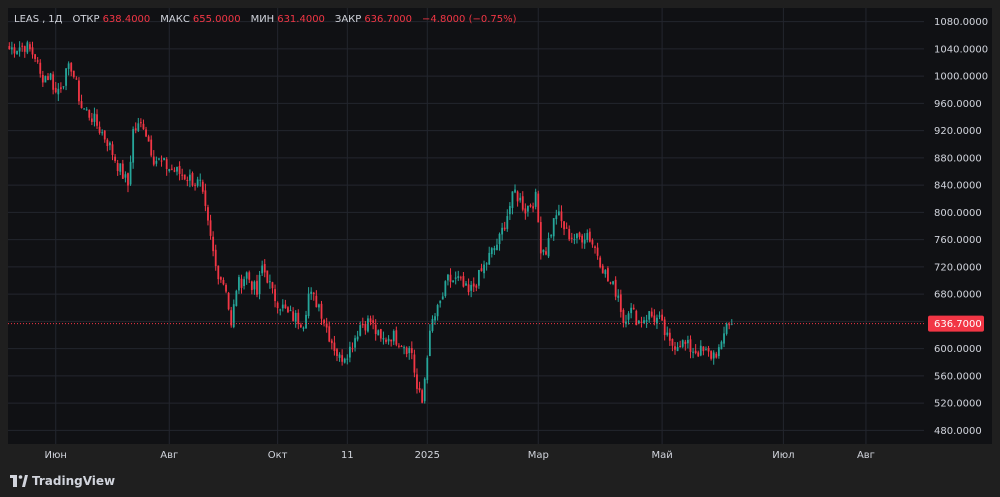 This screenshot has width=1000, height=497. I want to click on last-price-tag-label: 636.7000, so click(958, 324).